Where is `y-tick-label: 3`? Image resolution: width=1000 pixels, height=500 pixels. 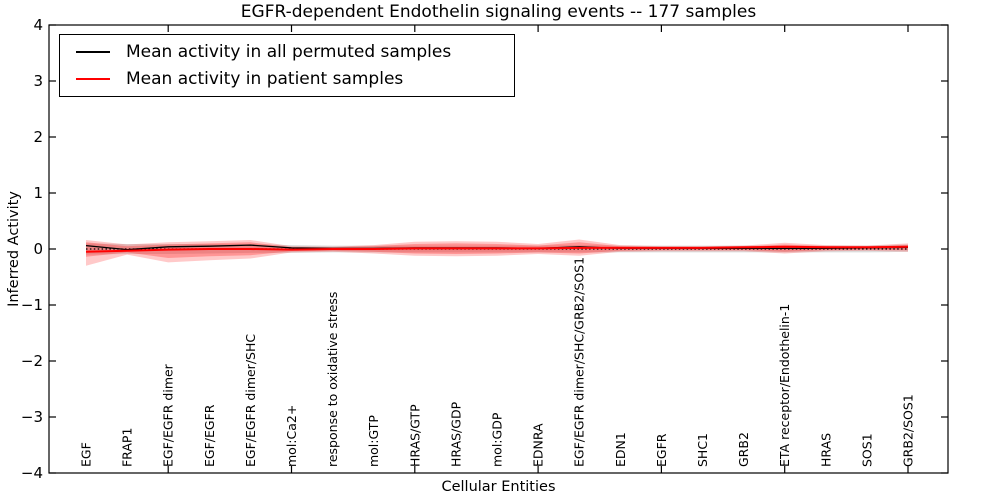 y-tick-label: 3 is located at coordinates (38, 81).